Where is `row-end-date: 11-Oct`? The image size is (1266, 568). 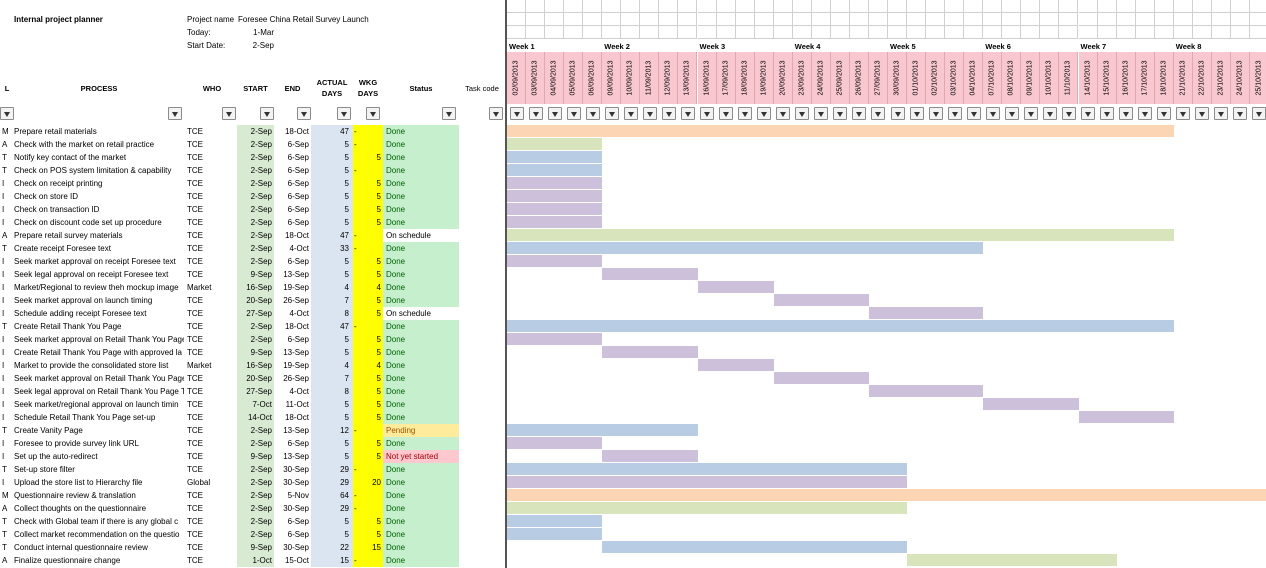
row-end-date: 11-Oct is located at coordinates (297, 404).